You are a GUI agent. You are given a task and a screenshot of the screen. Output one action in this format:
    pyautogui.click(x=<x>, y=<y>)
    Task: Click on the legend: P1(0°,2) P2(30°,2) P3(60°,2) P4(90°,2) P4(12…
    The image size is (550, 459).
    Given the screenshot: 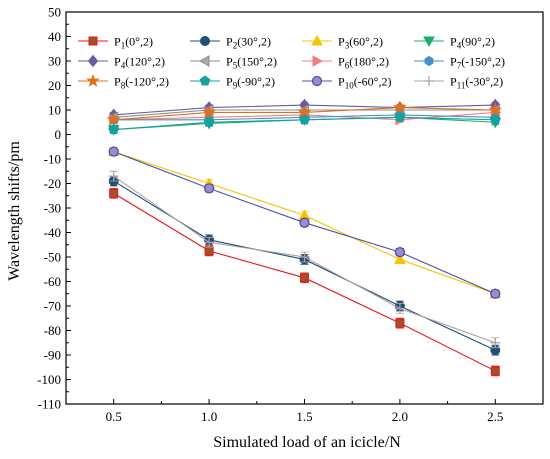 What is the action you would take?
    pyautogui.click(x=291, y=63)
    